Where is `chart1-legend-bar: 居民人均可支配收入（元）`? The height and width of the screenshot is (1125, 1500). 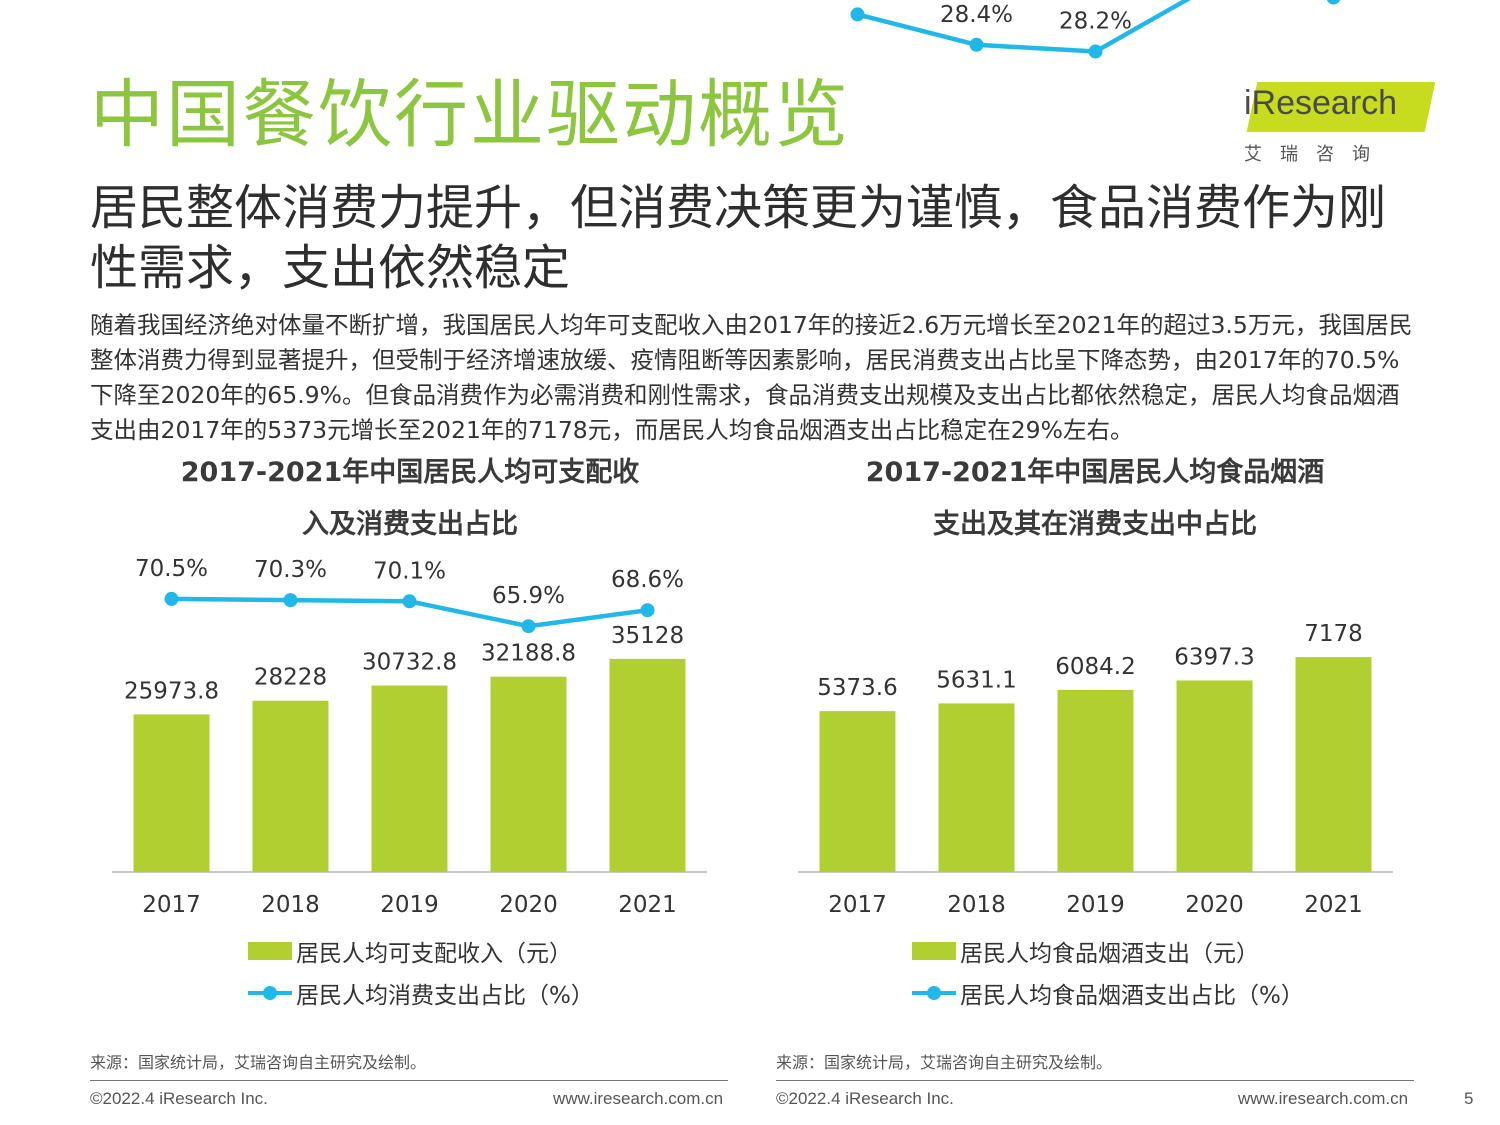 chart1-legend-bar: 居民人均可支配收入（元） is located at coordinates (421, 951).